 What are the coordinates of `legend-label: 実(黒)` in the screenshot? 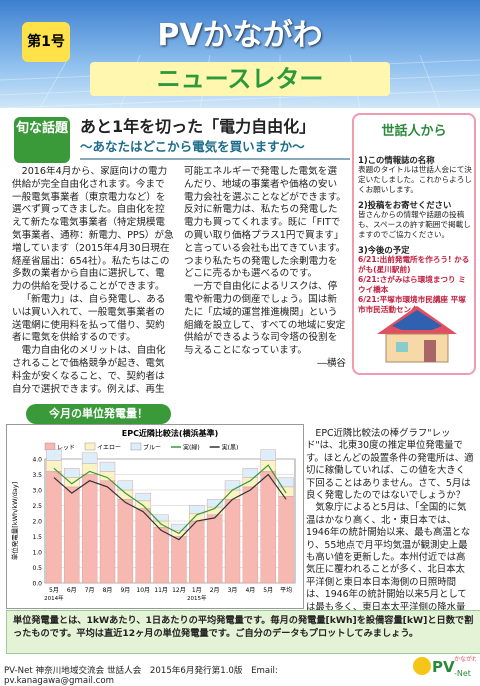 It's located at (230, 448).